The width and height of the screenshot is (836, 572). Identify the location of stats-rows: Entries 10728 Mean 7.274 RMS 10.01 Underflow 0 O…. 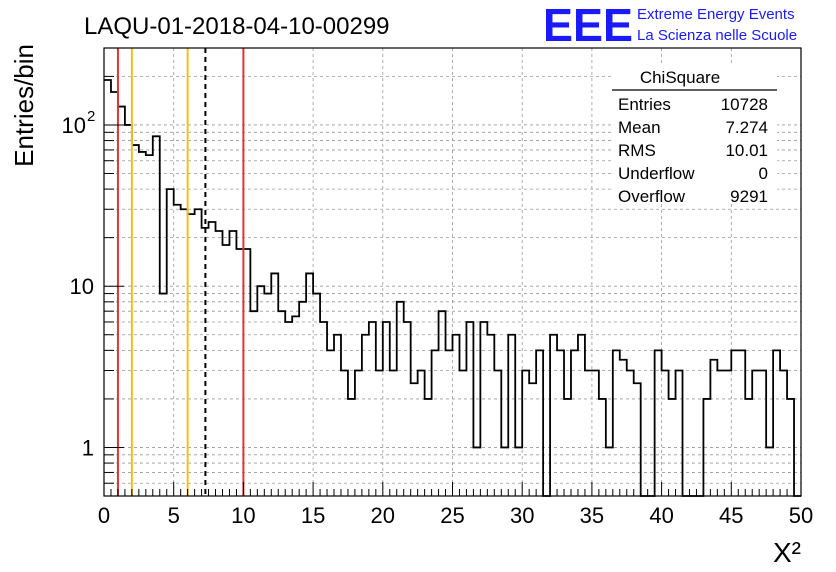
(693, 150).